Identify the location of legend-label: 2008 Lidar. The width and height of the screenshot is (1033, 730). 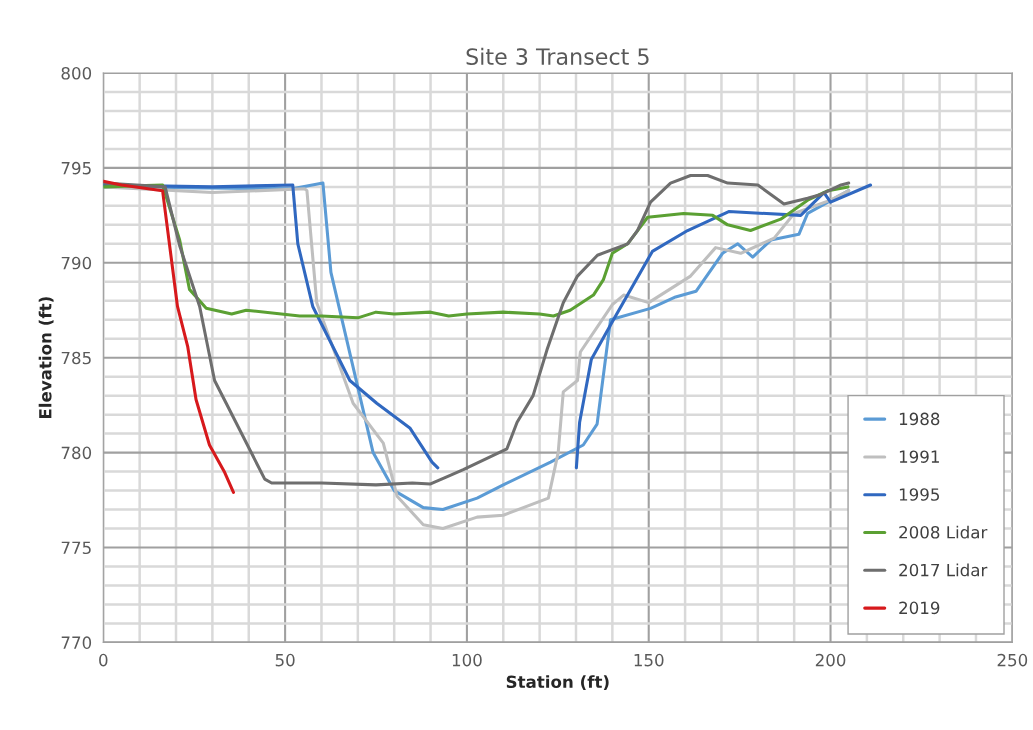
(943, 532).